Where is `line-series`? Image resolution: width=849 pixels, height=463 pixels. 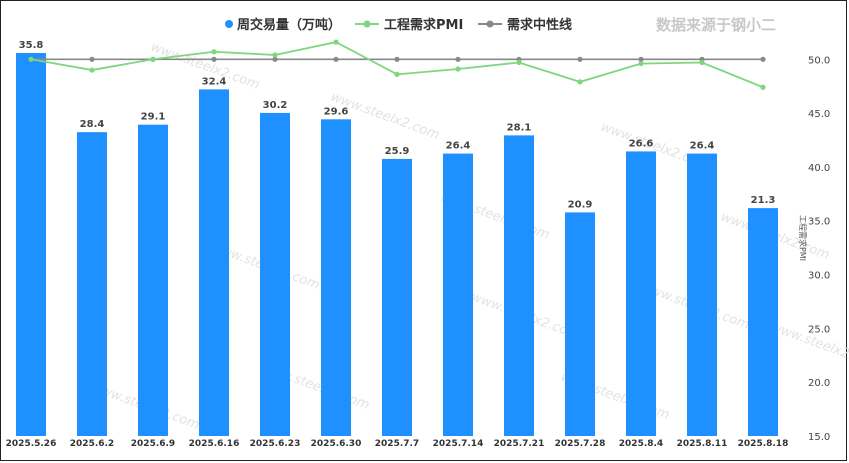
line-series is located at coordinates (397, 64).